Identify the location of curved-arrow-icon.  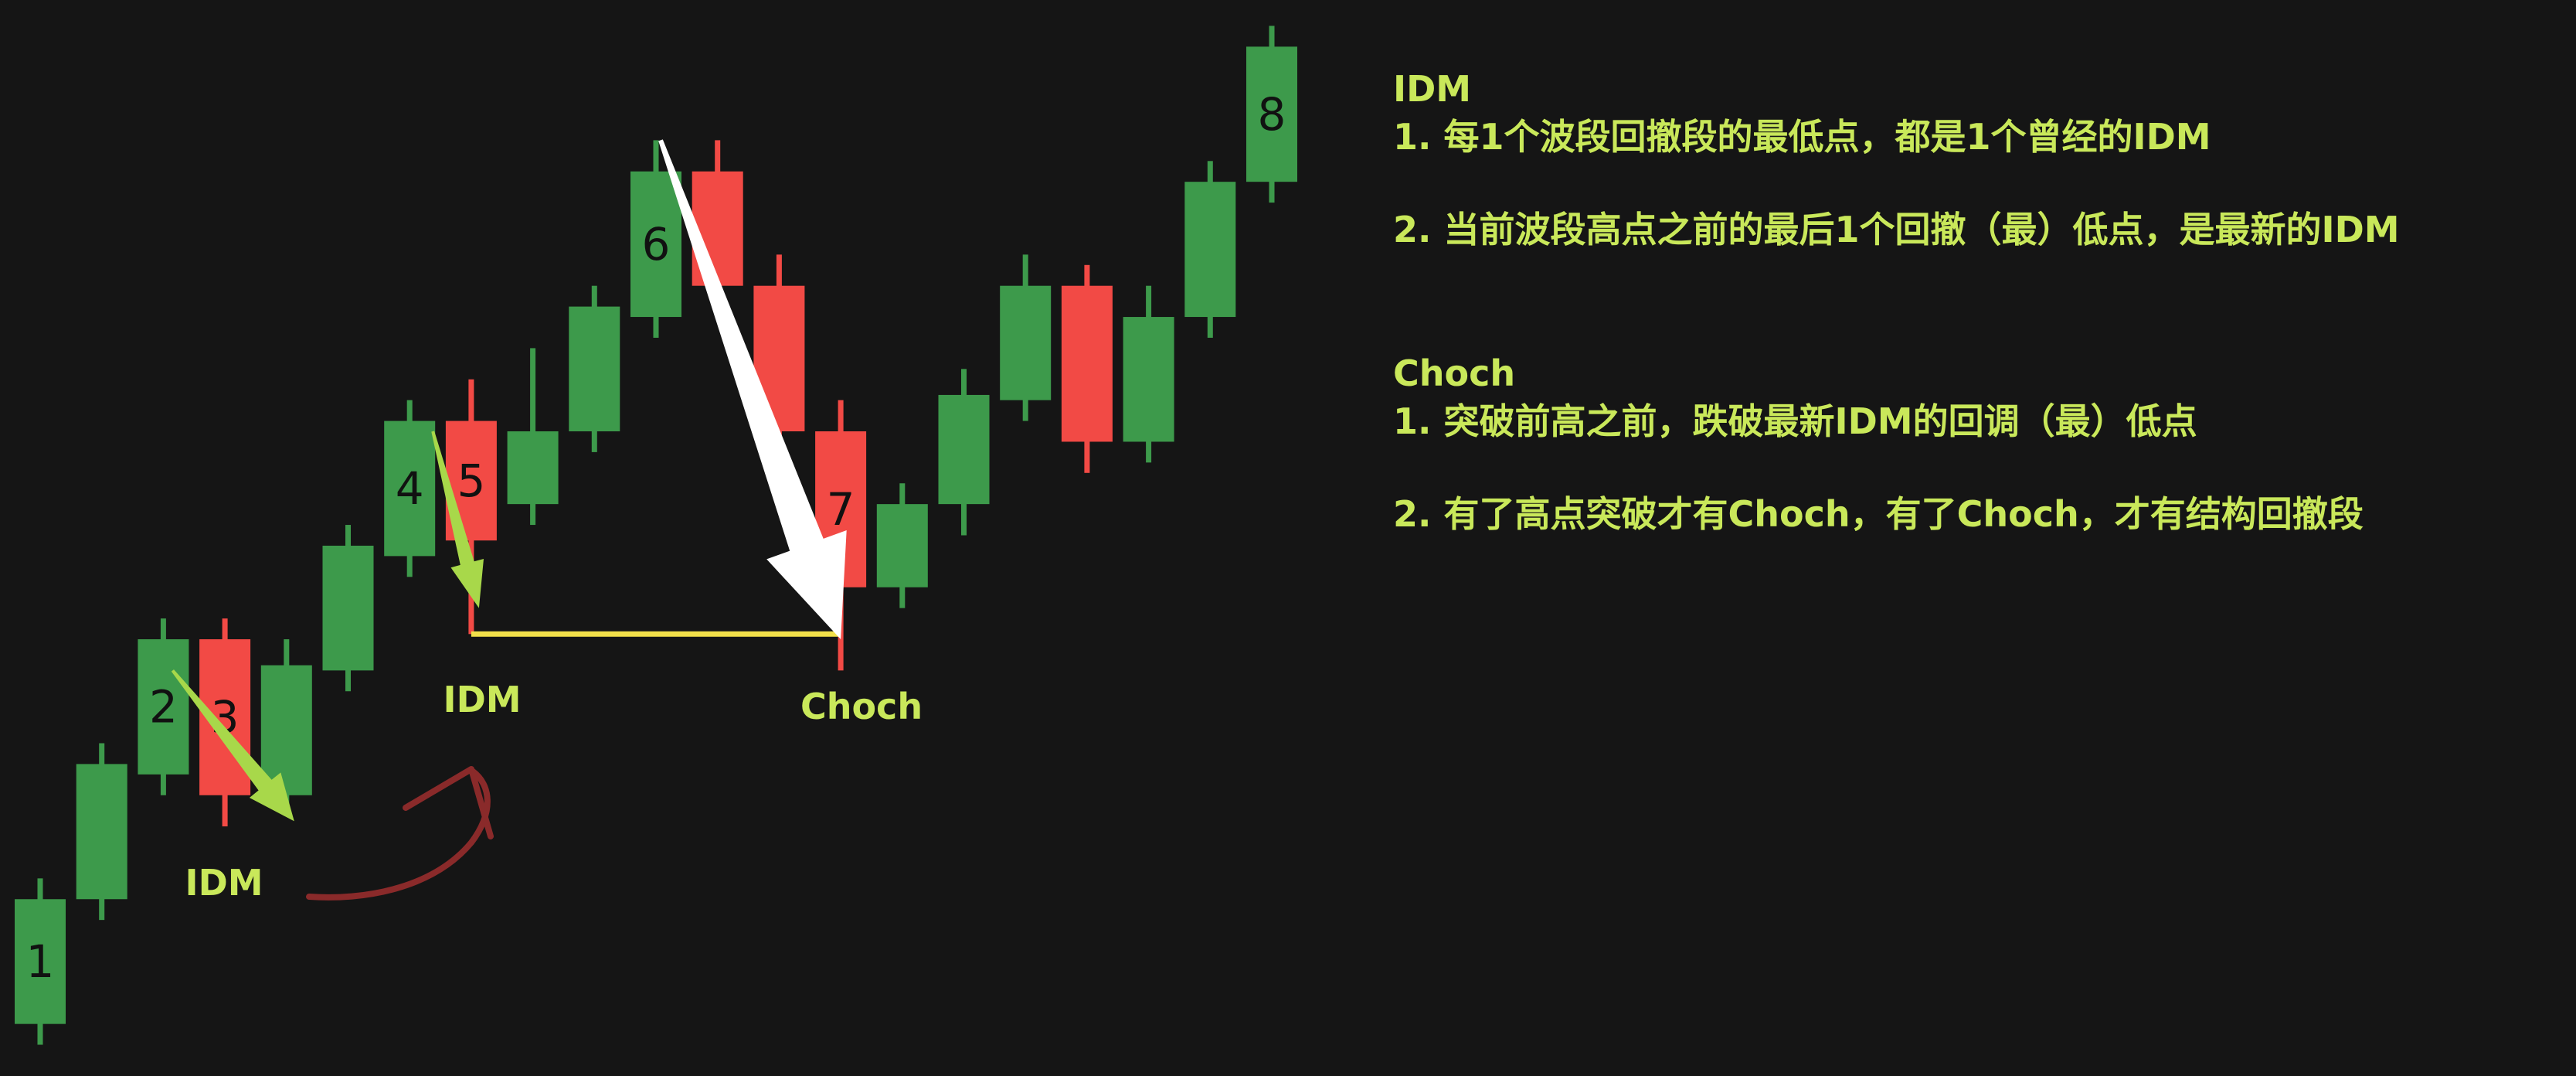
(398, 834).